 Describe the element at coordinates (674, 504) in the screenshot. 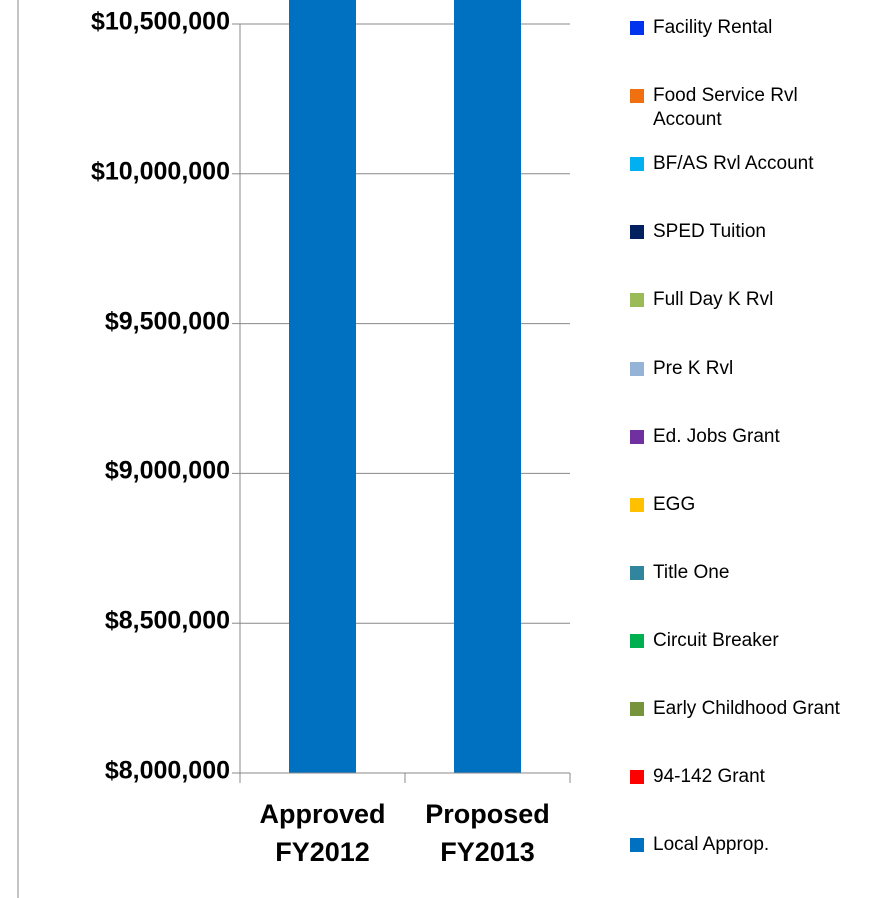

I see `legend-label: EGG` at that location.